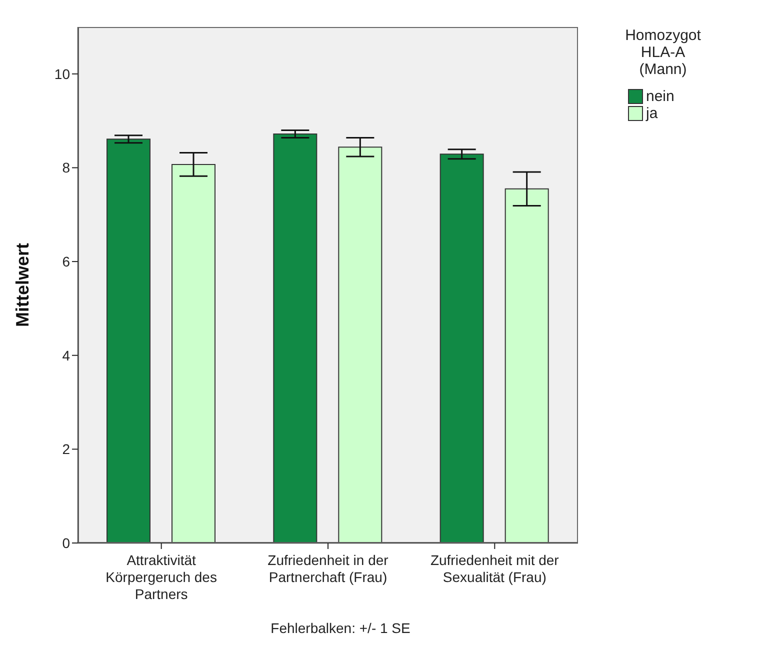  Describe the element at coordinates (66, 449) in the screenshot. I see `y-tick-label: 2` at that location.